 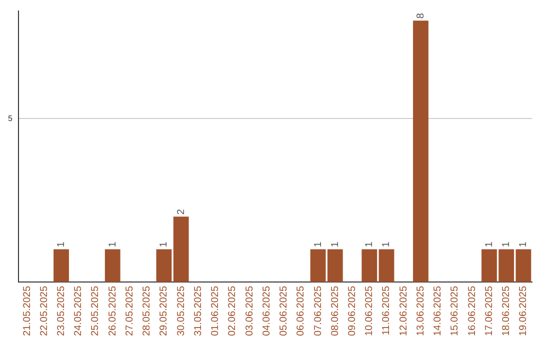 What do you see at coordinates (420, 15) in the screenshot?
I see `data-label: 8` at bounding box center [420, 15].